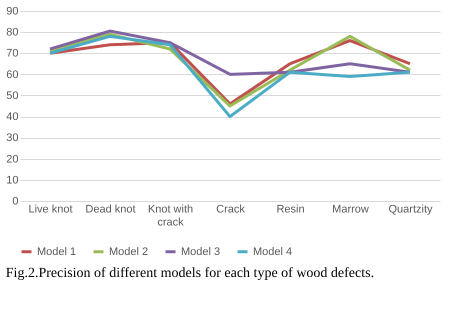  Describe the element at coordinates (12, 32) in the screenshot. I see `y-tick-label: 80` at that location.